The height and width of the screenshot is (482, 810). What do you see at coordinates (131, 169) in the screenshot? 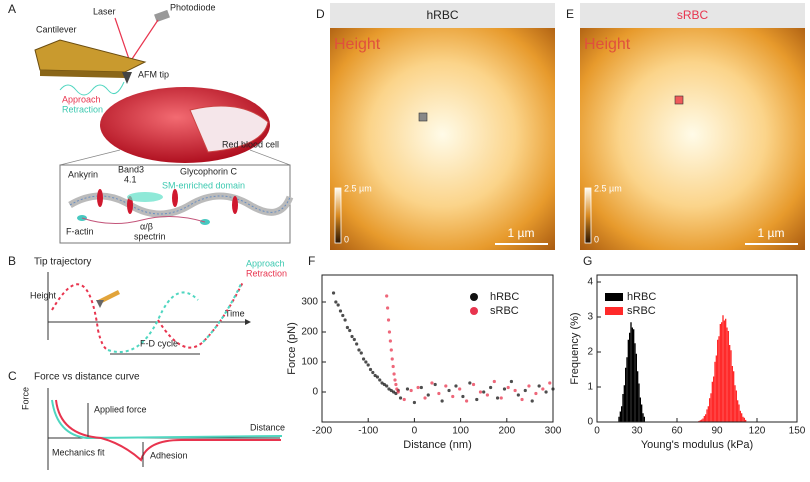
I see `label: Band3` at bounding box center [131, 169].